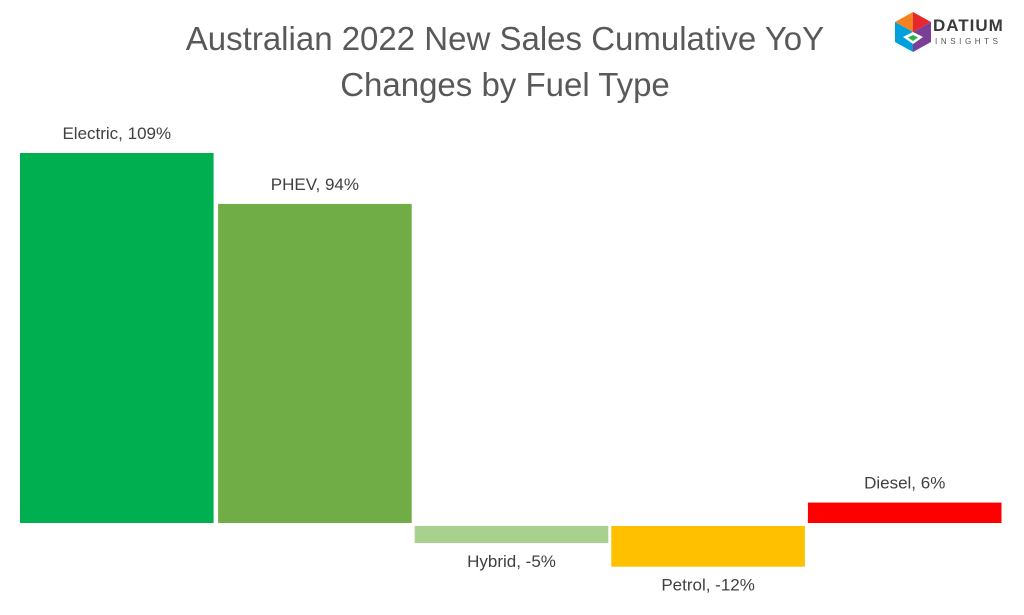 This screenshot has width=1024, height=615. Describe the element at coordinates (968, 25) in the screenshot. I see `logo-wordmark: DATIUM` at that location.